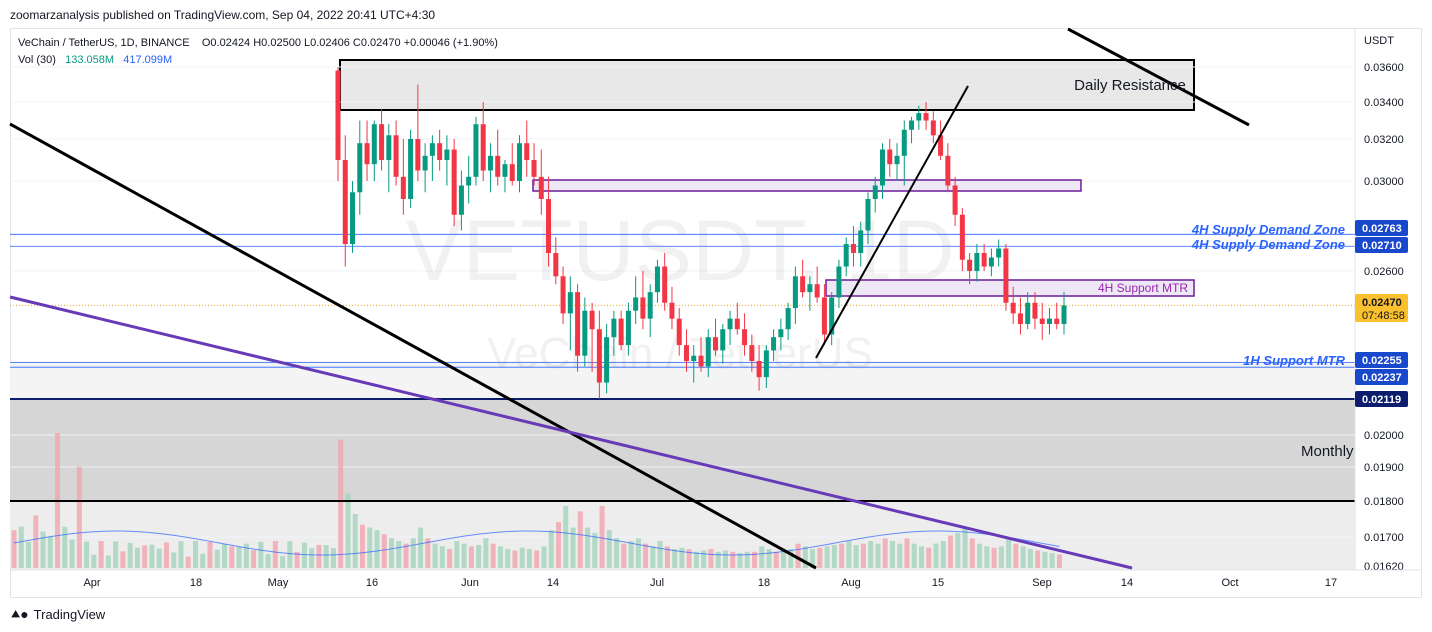  What do you see at coordinates (19, 614) in the screenshot?
I see `tradingview-logo-icon: ⯅●` at bounding box center [19, 614].